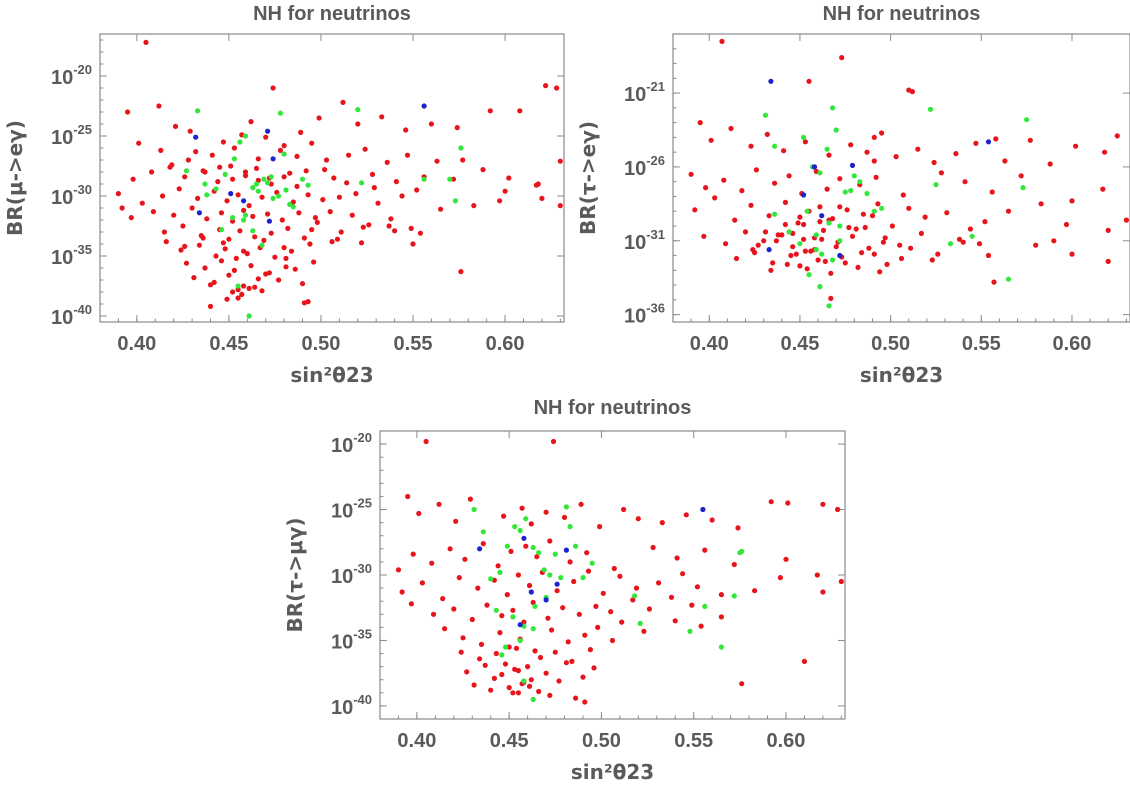 This screenshot has height=785, width=1130. I want to click on y-tick-label: 10-21, so click(644, 92).